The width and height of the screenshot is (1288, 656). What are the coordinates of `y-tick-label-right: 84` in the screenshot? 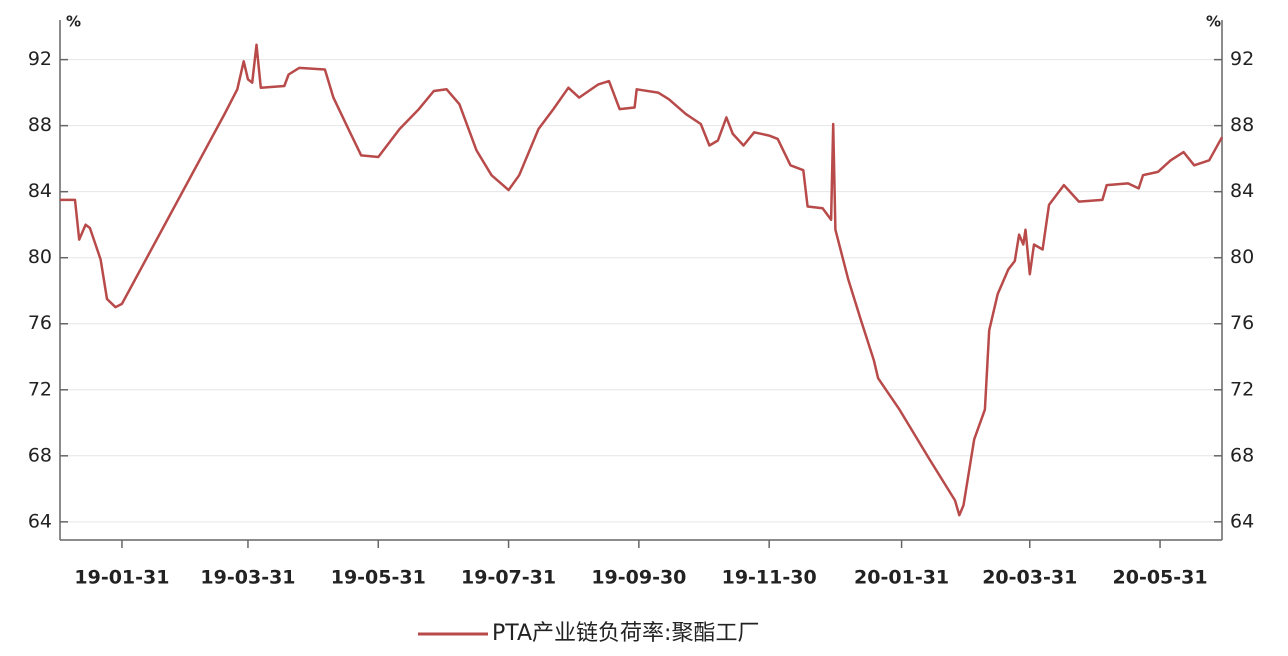 It's located at (1242, 191).